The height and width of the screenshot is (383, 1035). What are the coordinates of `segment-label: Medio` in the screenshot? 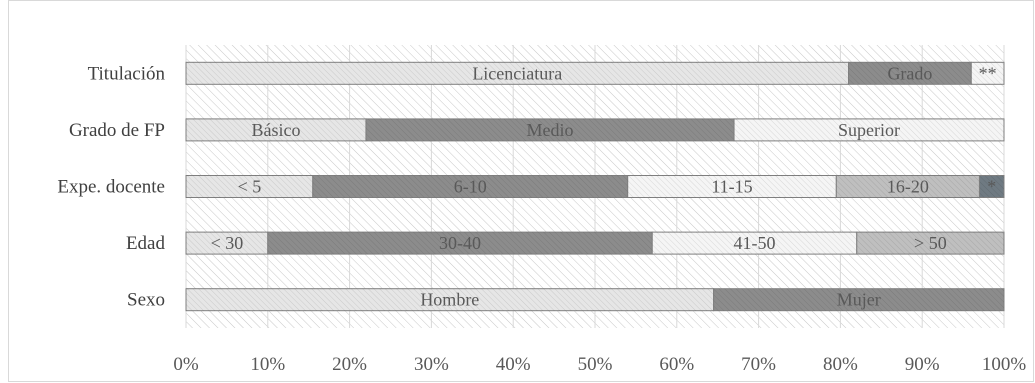 It's located at (550, 130).